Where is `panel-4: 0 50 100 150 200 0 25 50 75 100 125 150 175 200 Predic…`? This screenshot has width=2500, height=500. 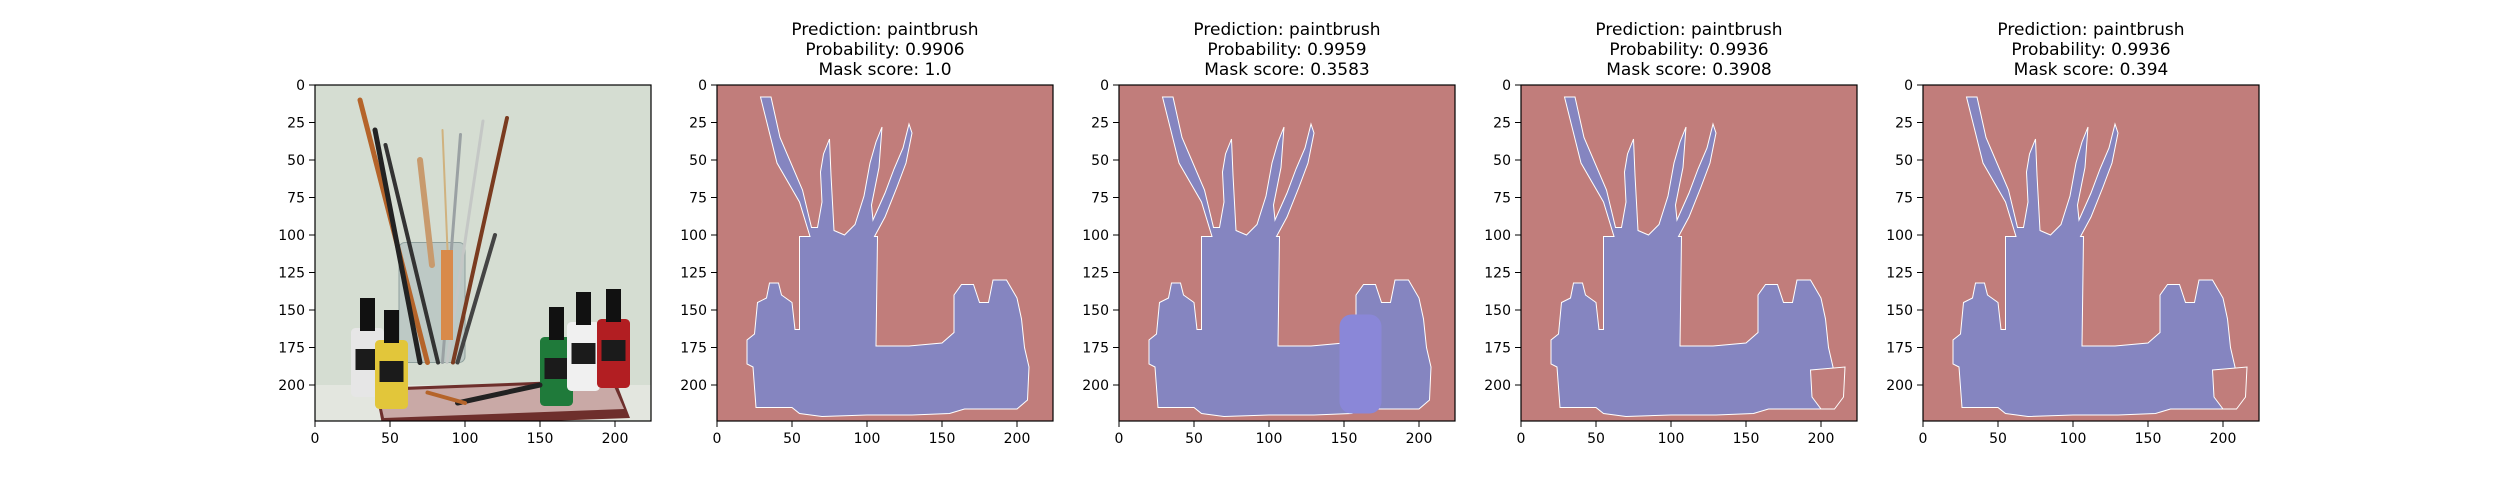 panel-4: 0 50 100 150 200 0 25 50 75 100 125 150 175 200 Predic… is located at coordinates (1671, 233).